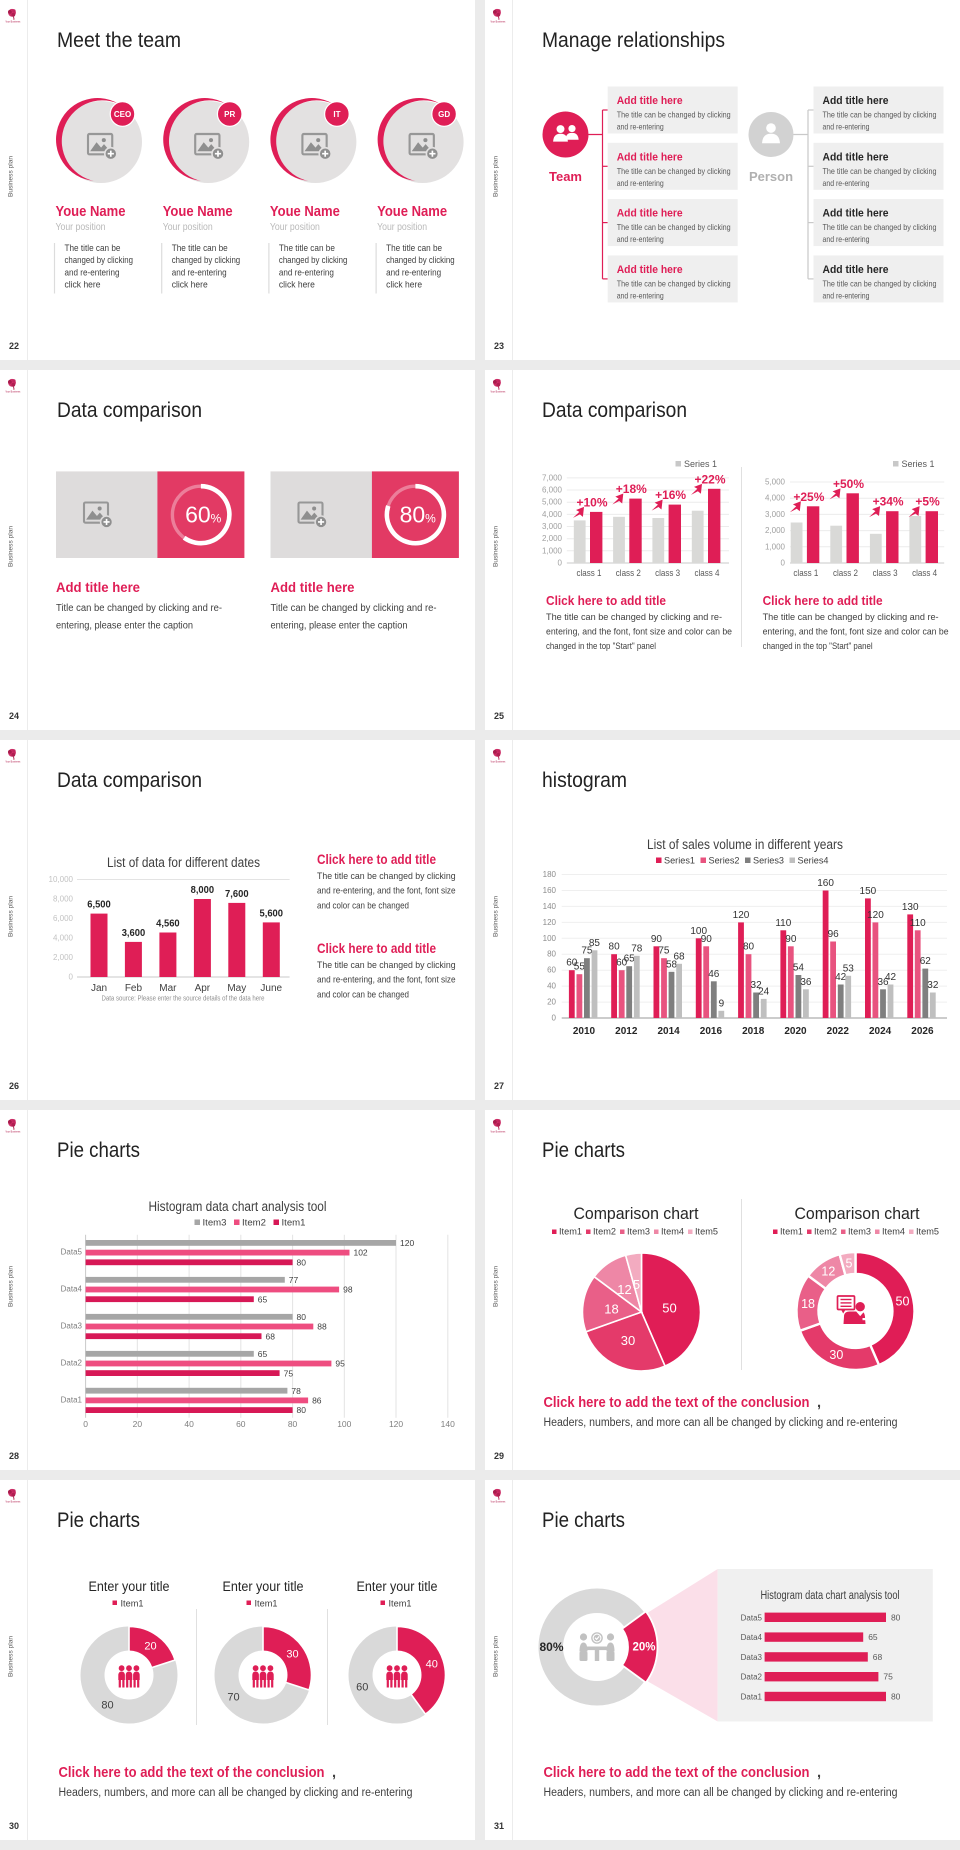 This screenshot has height=1850, width=960. What do you see at coordinates (551, 1647) in the screenshot?
I see `svg-text: 80%` at bounding box center [551, 1647].